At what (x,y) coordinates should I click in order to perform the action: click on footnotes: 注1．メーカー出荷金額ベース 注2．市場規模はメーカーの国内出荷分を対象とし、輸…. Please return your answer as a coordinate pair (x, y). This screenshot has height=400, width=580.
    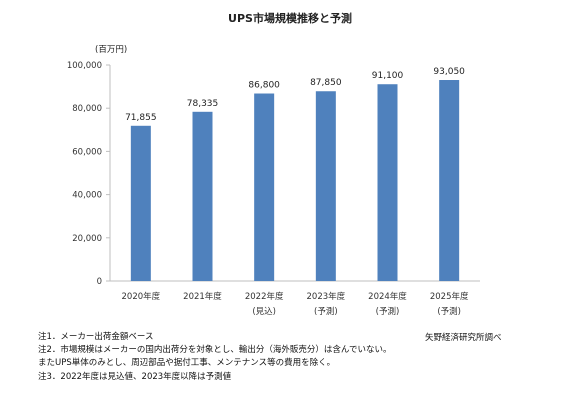
    Looking at the image, I should click on (278, 357).